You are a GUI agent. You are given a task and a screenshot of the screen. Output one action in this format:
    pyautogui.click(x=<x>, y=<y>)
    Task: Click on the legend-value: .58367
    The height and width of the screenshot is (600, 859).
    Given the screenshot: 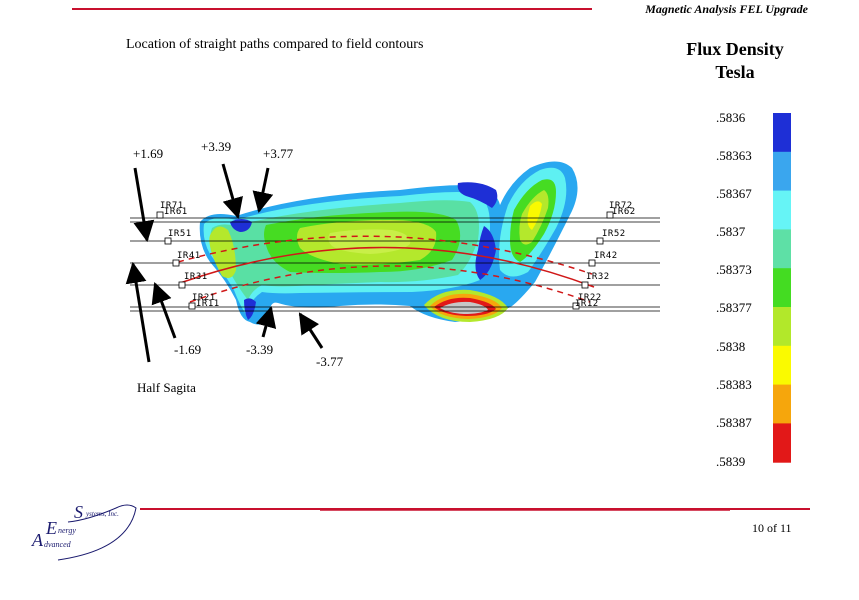 What is the action you would take?
    pyautogui.click(x=734, y=193)
    